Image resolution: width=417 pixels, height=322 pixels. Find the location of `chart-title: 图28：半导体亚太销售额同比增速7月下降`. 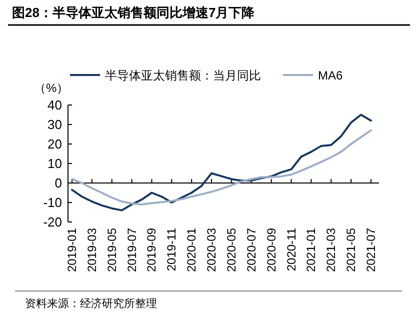

chart-title: 图28：半导体亚太销售额同比增速7月下降 is located at coordinates (134, 12).